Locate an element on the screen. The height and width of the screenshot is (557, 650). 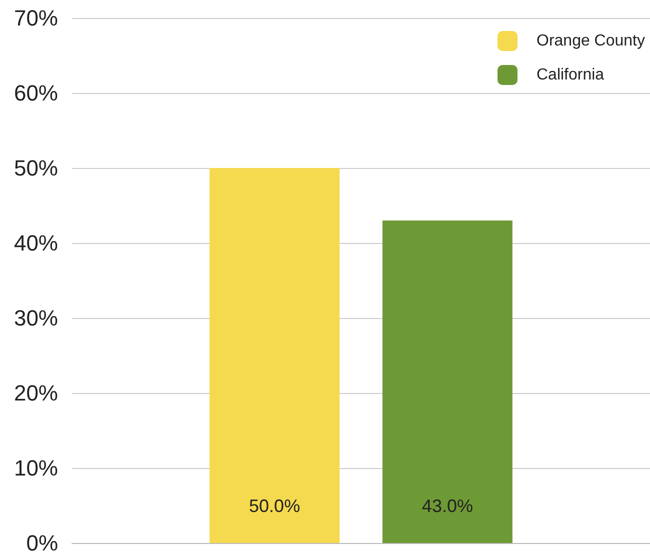
y-tick-label: 20% is located at coordinates (36, 393).